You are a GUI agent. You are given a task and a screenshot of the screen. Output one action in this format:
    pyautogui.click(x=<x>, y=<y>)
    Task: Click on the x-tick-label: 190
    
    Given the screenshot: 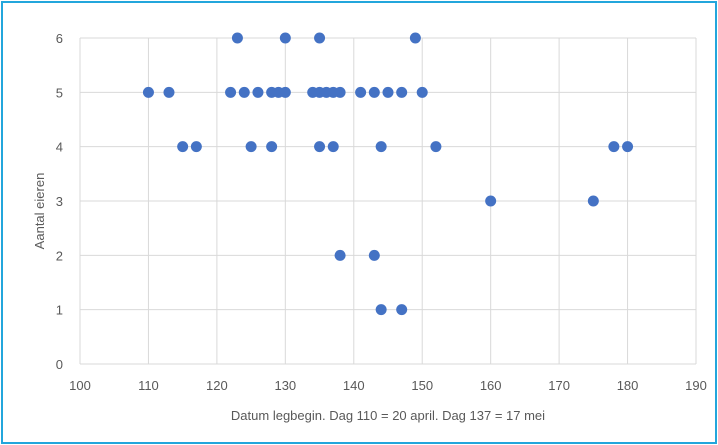 What is the action you would take?
    pyautogui.click(x=696, y=385)
    